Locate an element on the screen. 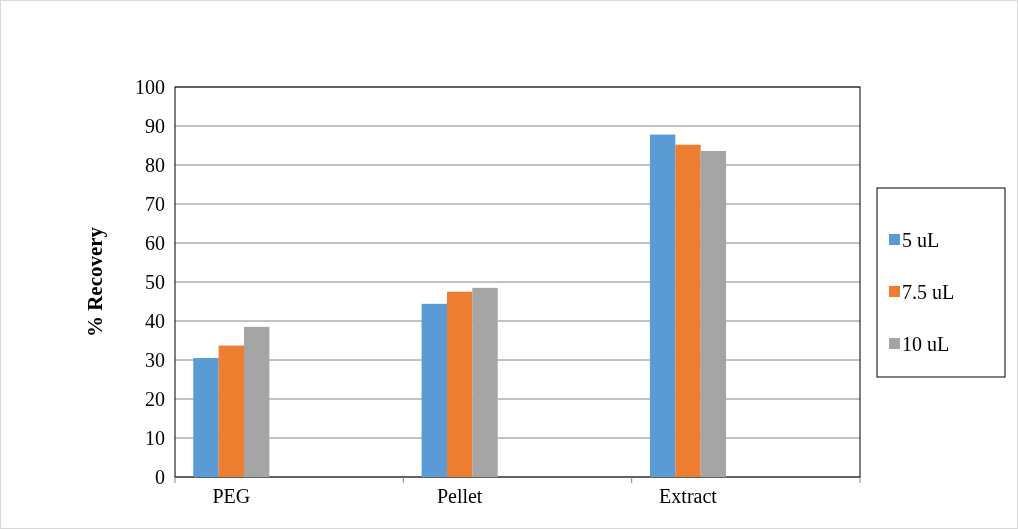 The width and height of the screenshot is (1018, 529). y-tick-label: 80 is located at coordinates (155, 165).